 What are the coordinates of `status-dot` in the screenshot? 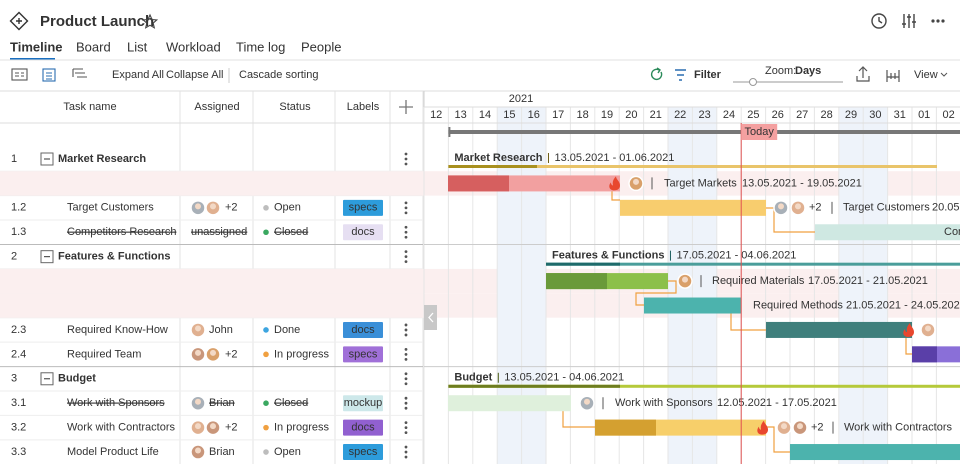 It's located at (266, 354).